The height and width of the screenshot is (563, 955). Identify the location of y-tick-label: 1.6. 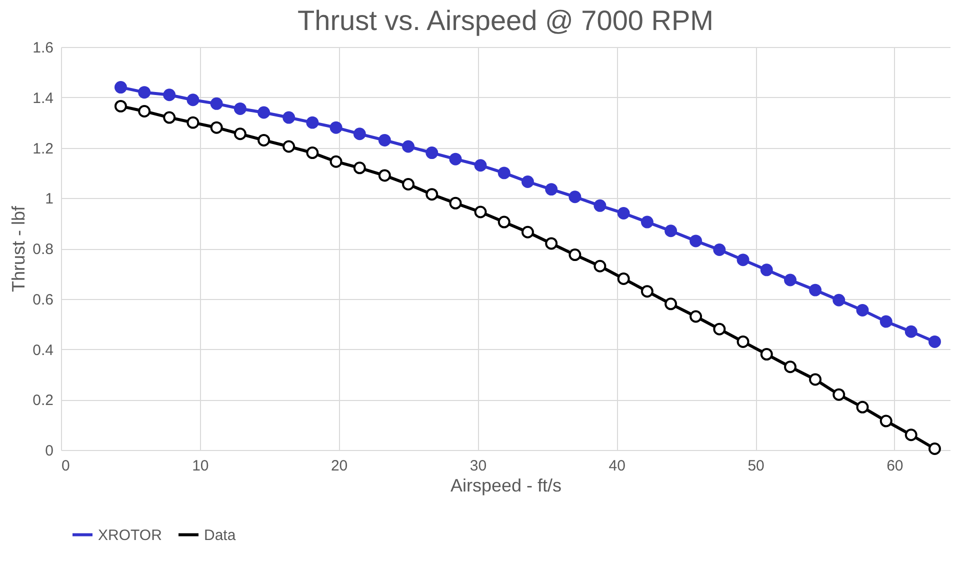
(43, 48).